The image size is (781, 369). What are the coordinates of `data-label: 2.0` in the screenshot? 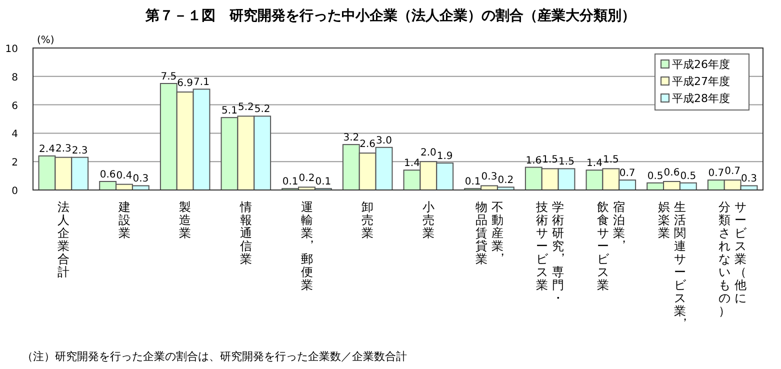 It's located at (428, 153).